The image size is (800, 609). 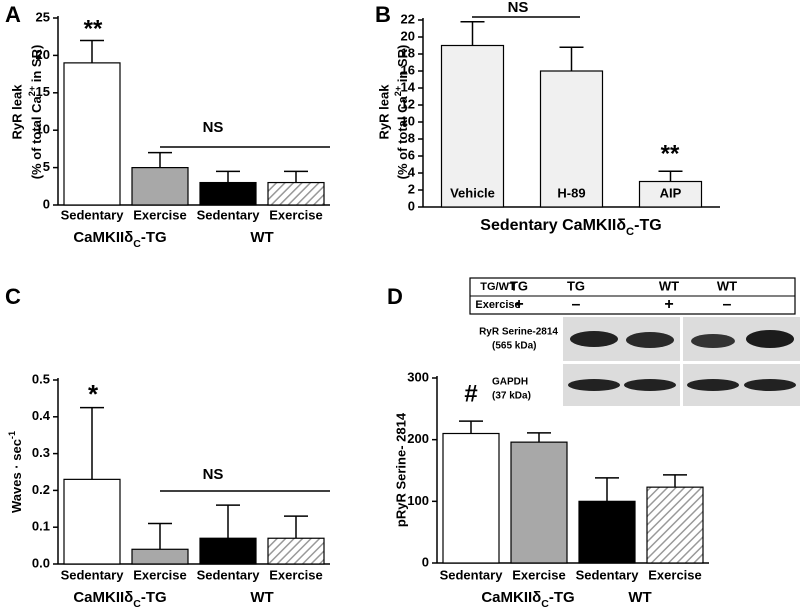 I want to click on y-axis-label-part: Waves · sec, so click(x=16, y=476).